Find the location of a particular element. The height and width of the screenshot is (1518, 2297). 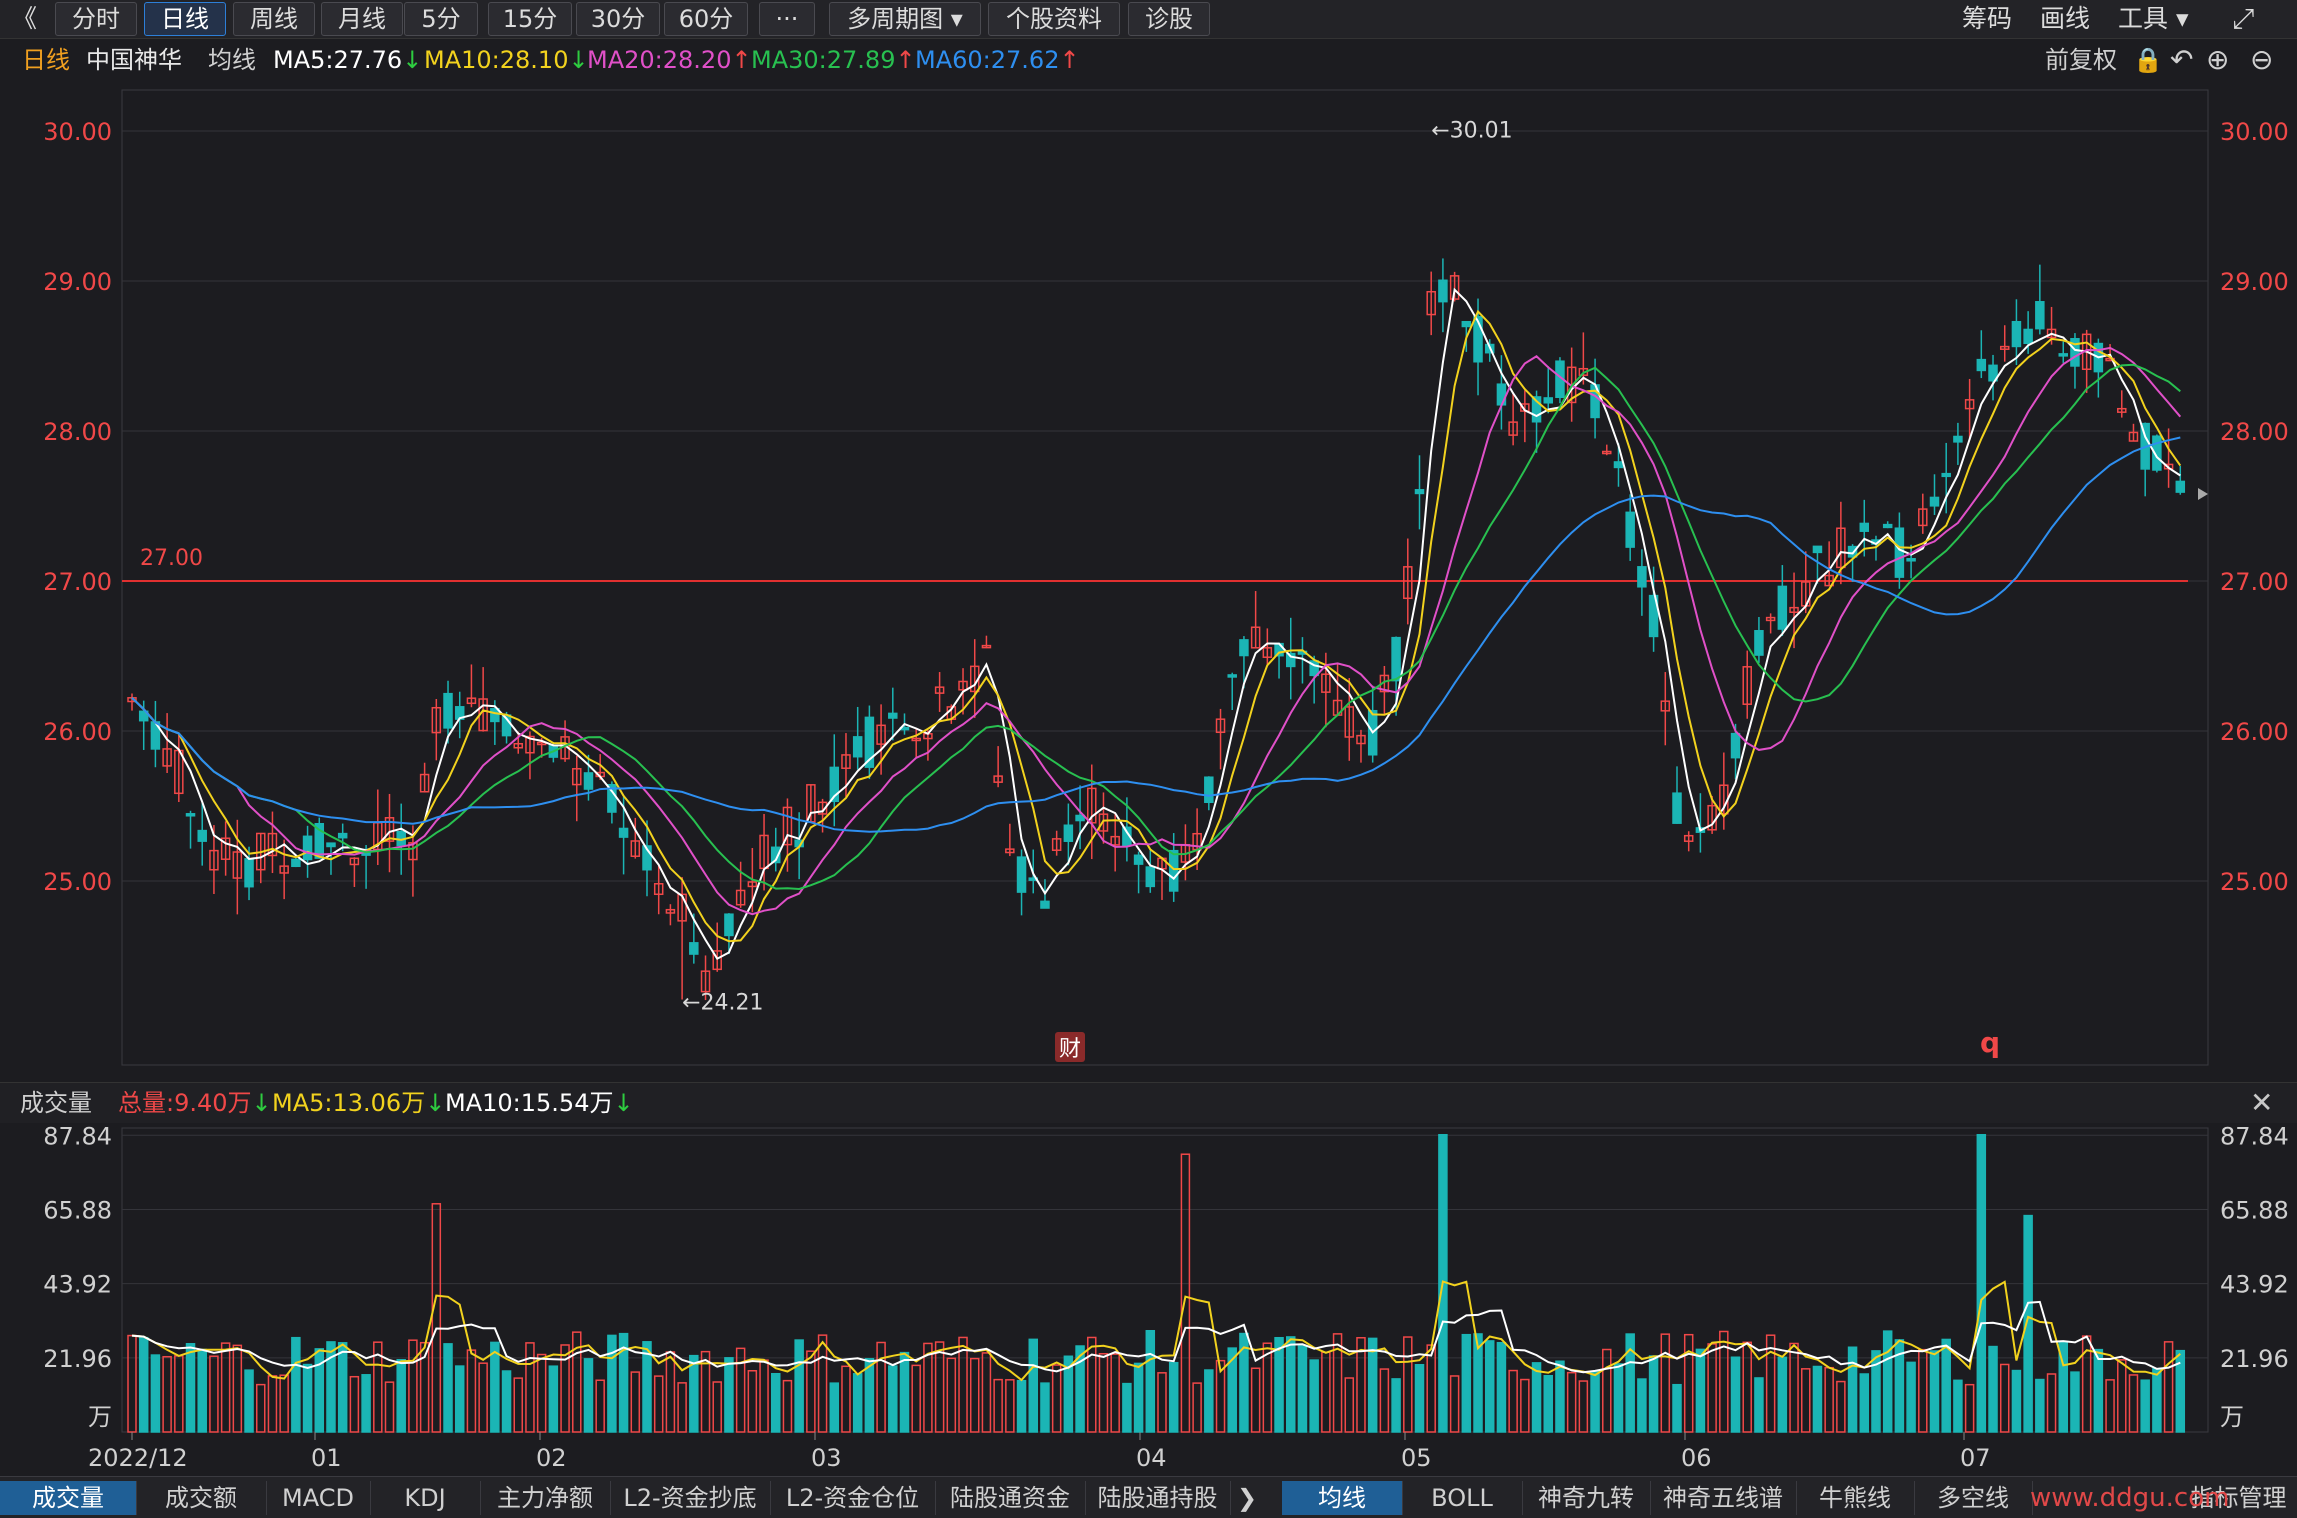

volume-tick-right: 21.96 is located at coordinates (2254, 1359).